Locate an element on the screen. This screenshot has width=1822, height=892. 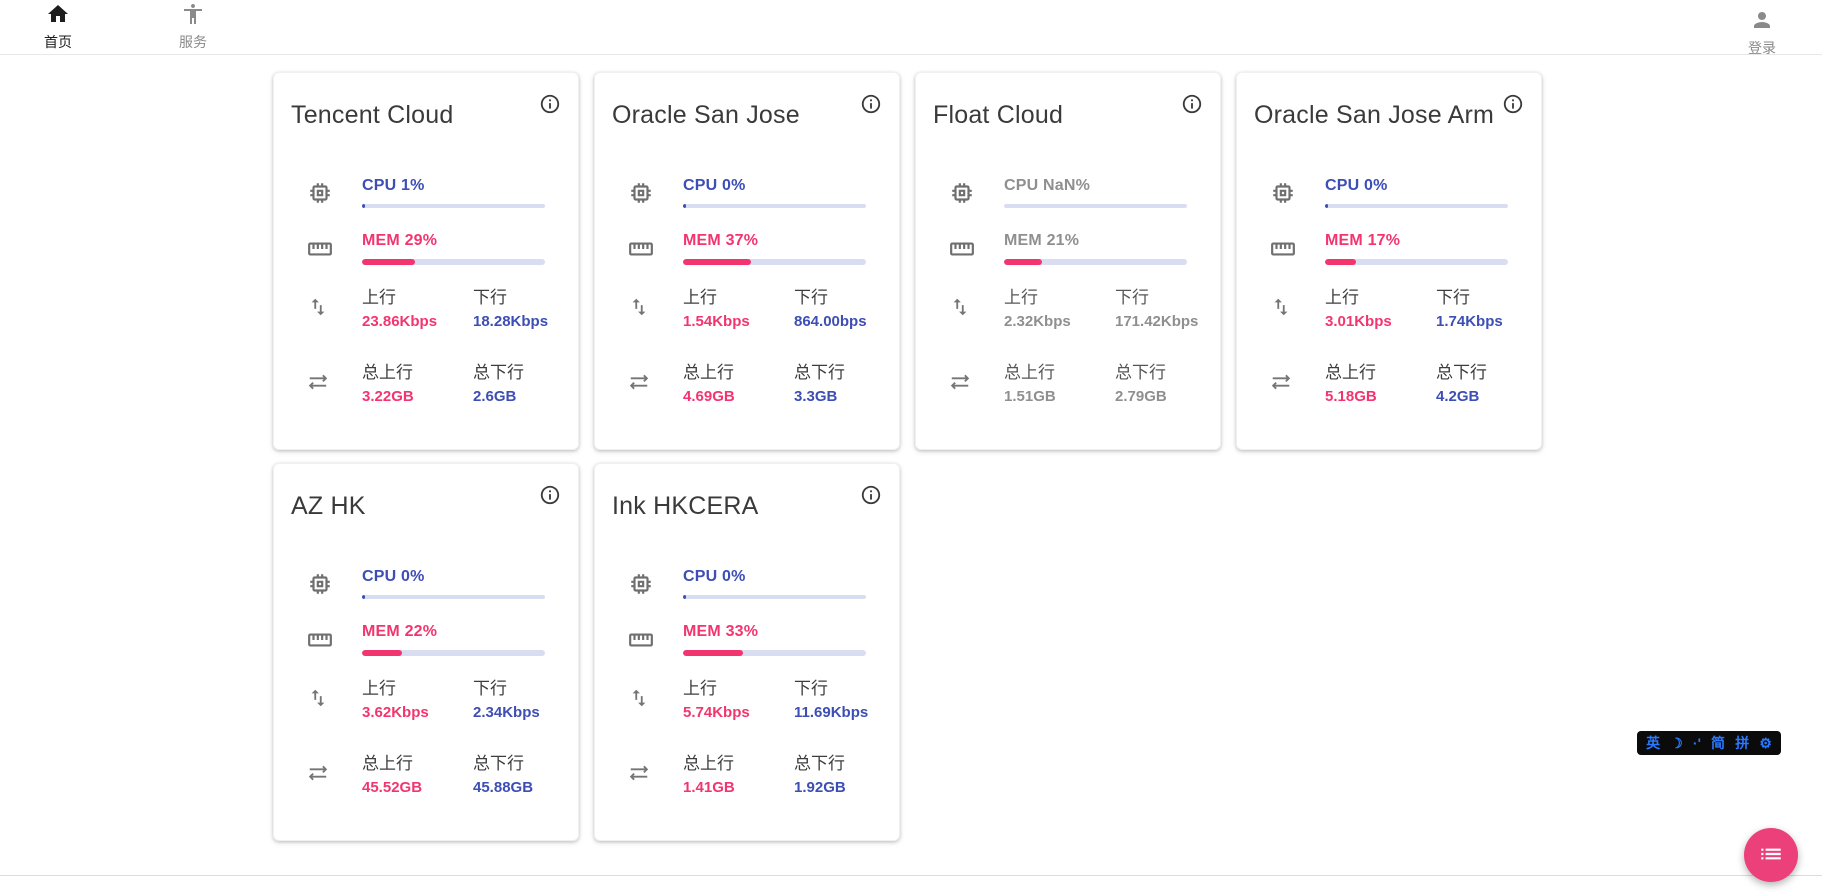
nav-item-login: 登录 is located at coordinates (1762, 33).